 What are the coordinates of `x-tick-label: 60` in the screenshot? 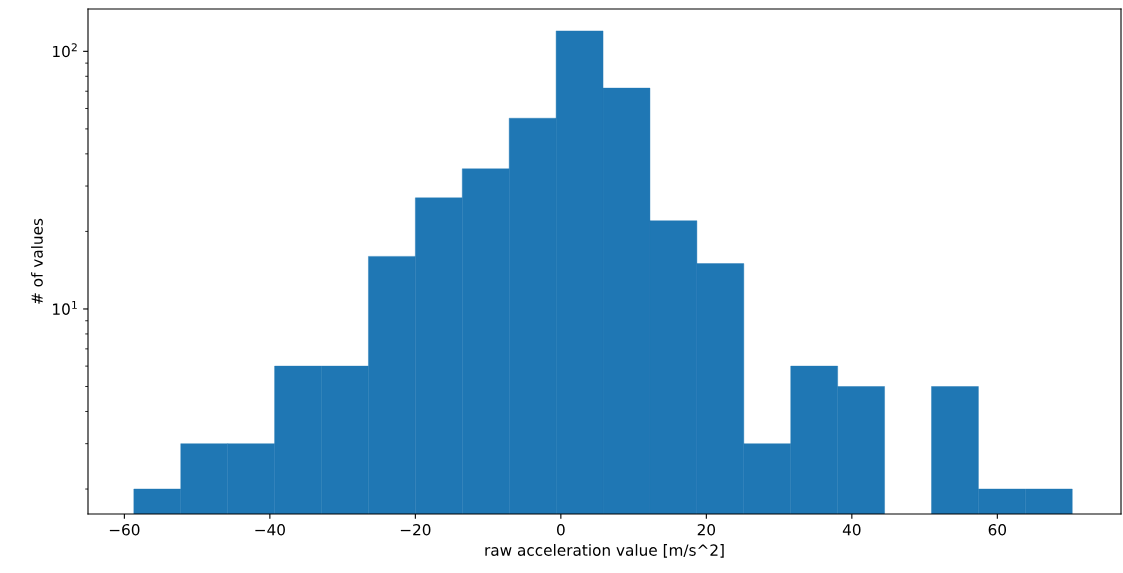 It's located at (997, 529).